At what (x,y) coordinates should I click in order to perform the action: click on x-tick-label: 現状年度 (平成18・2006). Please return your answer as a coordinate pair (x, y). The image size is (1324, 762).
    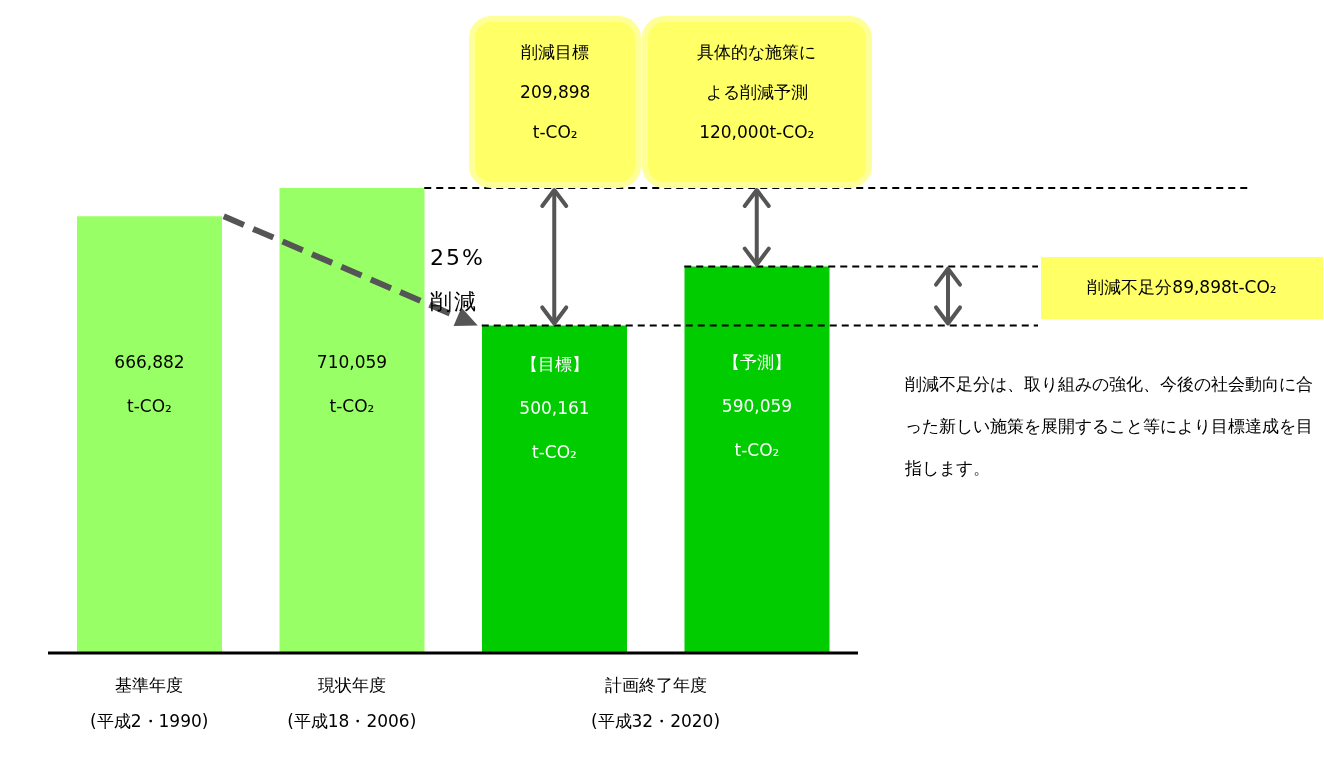
    Looking at the image, I should click on (352, 703).